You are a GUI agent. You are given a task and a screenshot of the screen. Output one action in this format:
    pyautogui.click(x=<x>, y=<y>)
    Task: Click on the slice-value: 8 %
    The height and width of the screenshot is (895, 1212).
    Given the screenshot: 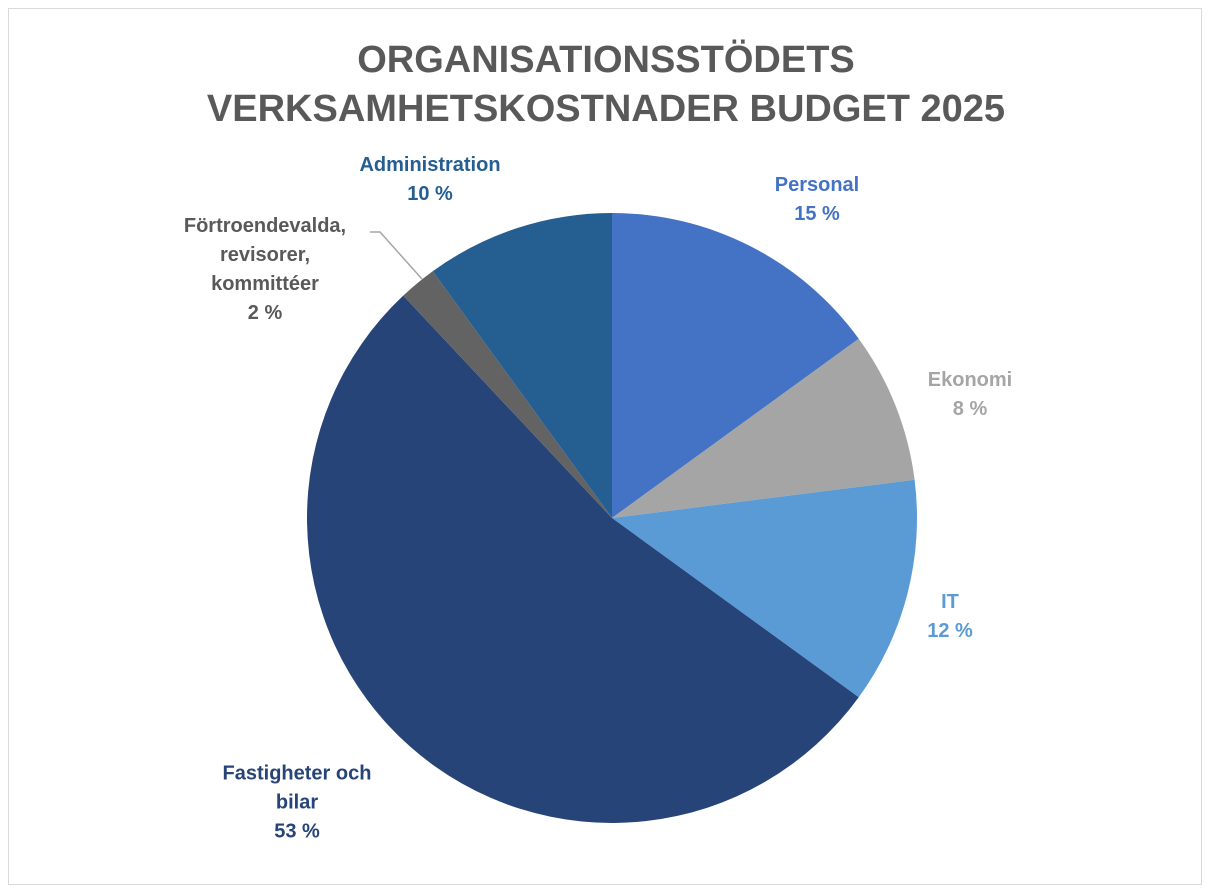 What is the action you would take?
    pyautogui.click(x=970, y=409)
    